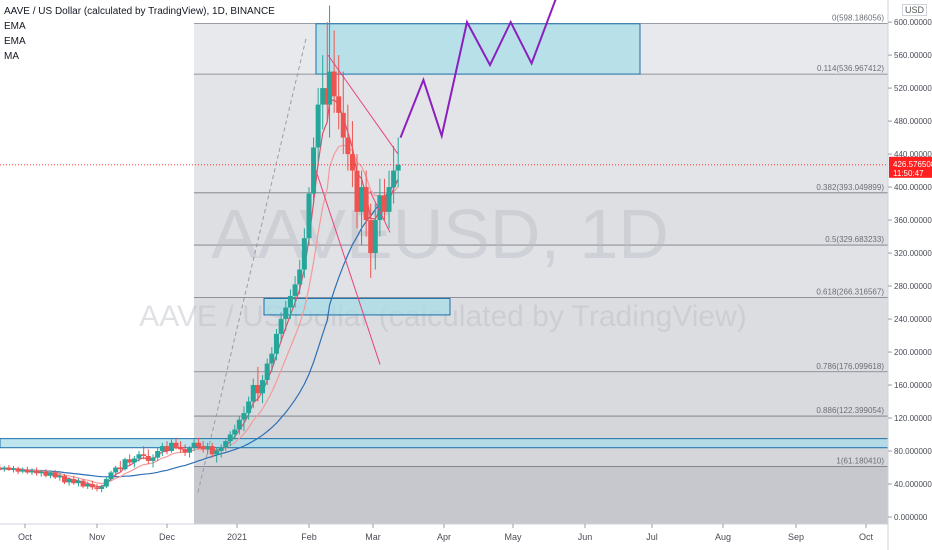 The width and height of the screenshot is (932, 550). I want to click on price-tick-label: 560.000000, so click(913, 55).